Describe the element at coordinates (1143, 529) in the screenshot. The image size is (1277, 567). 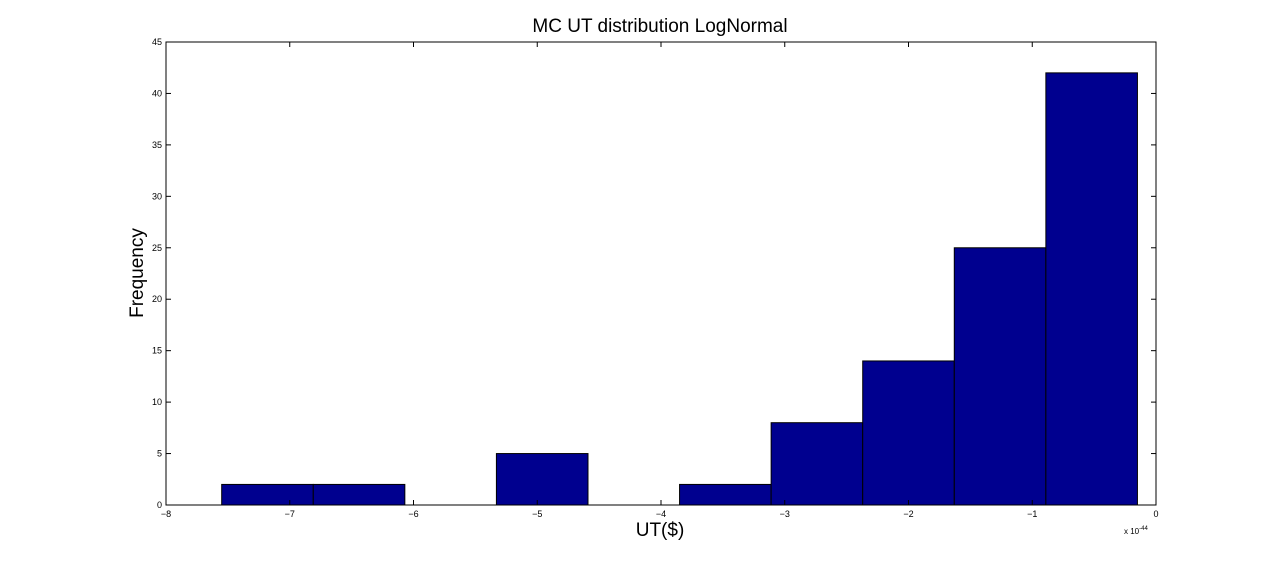
I see `x-scale-exponent: -44` at that location.